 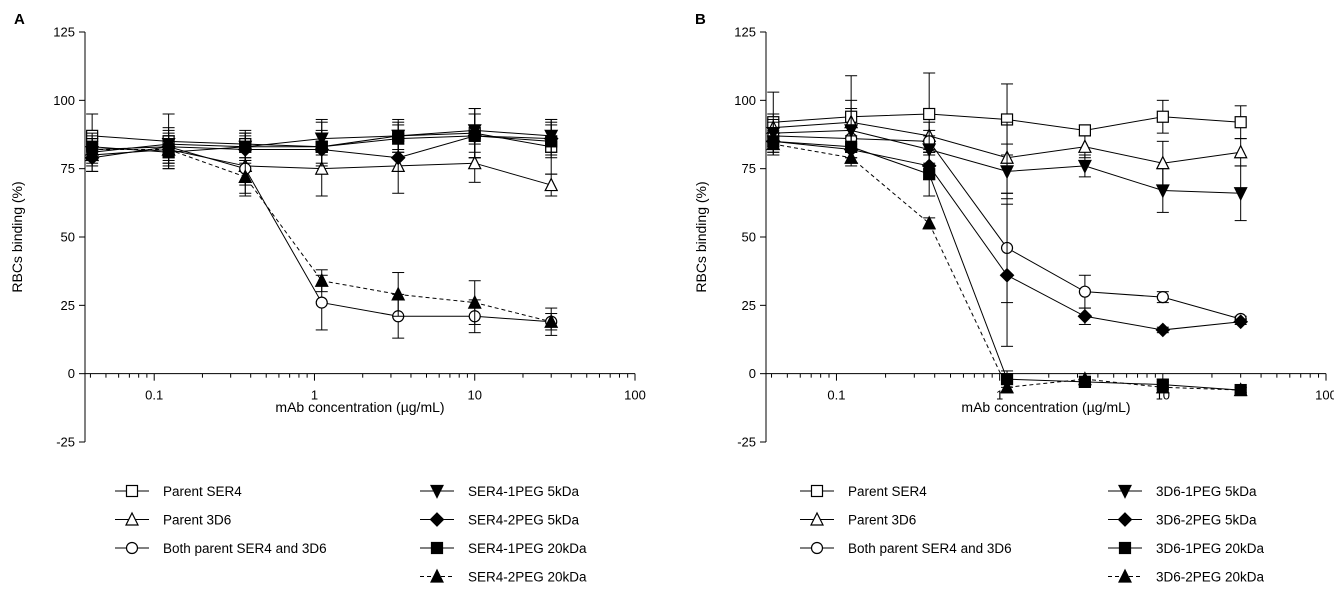 What do you see at coordinates (1210, 548) in the screenshot?
I see `legend-label: 3D6-1PEG 20kDa` at bounding box center [1210, 548].